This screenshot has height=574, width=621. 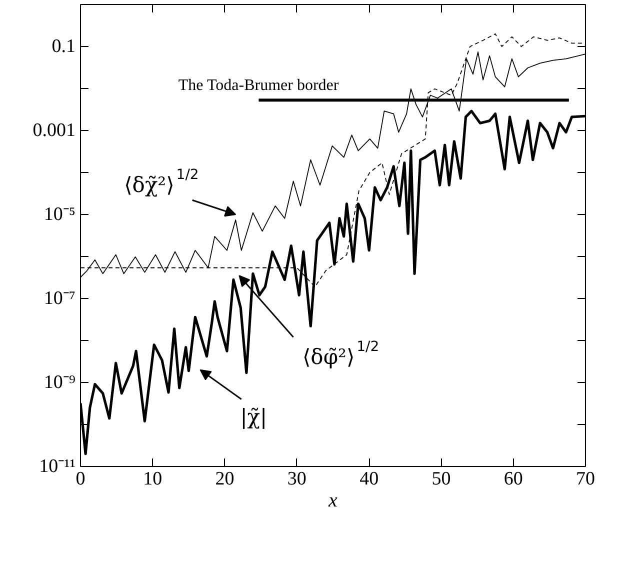 I want to click on y-tick-label: 0.001, so click(x=54, y=130).